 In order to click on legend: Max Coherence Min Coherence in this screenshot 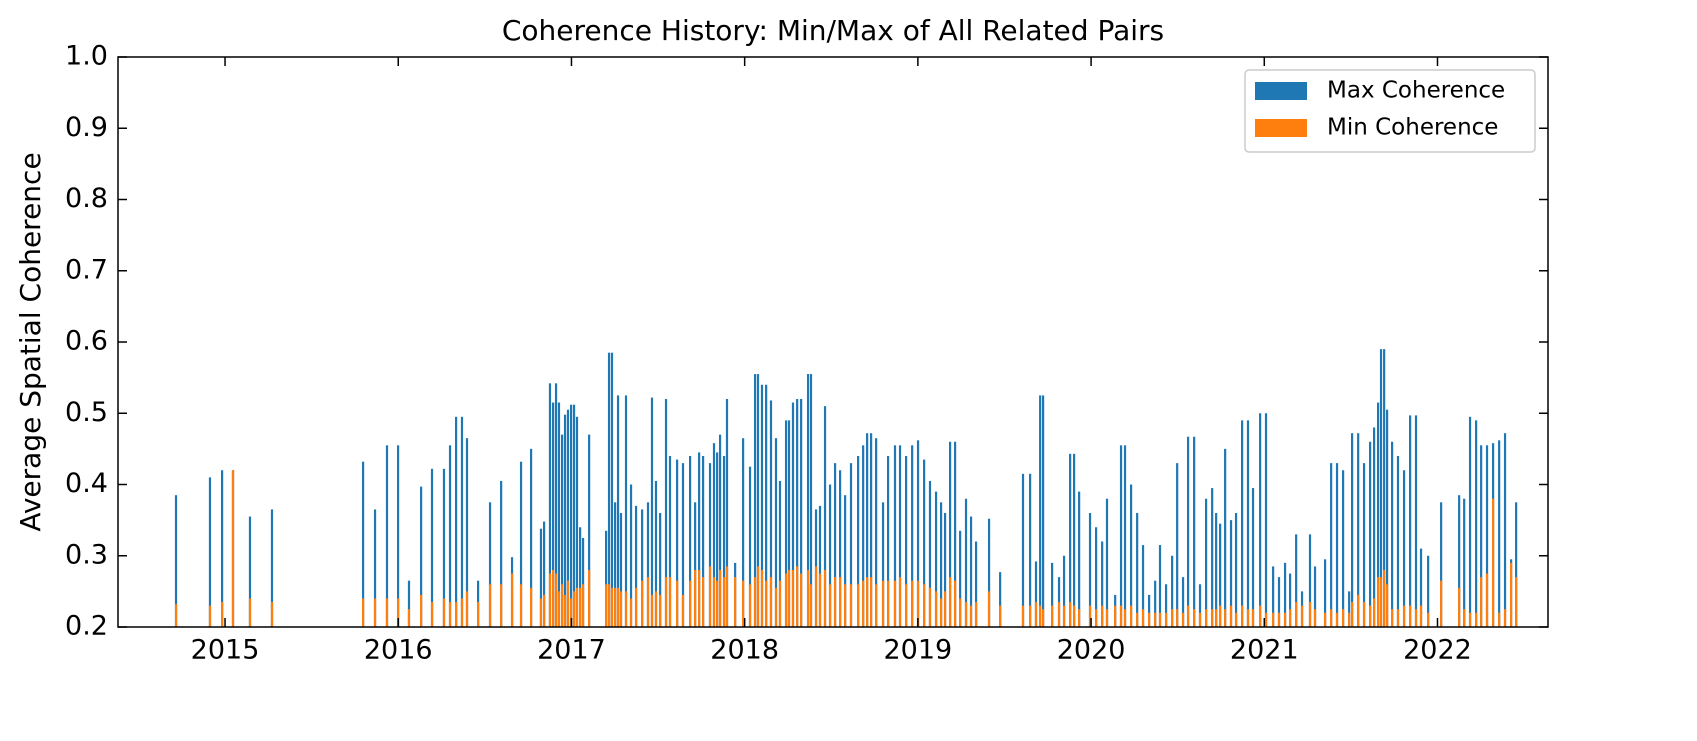, I will do `click(1390, 111)`.